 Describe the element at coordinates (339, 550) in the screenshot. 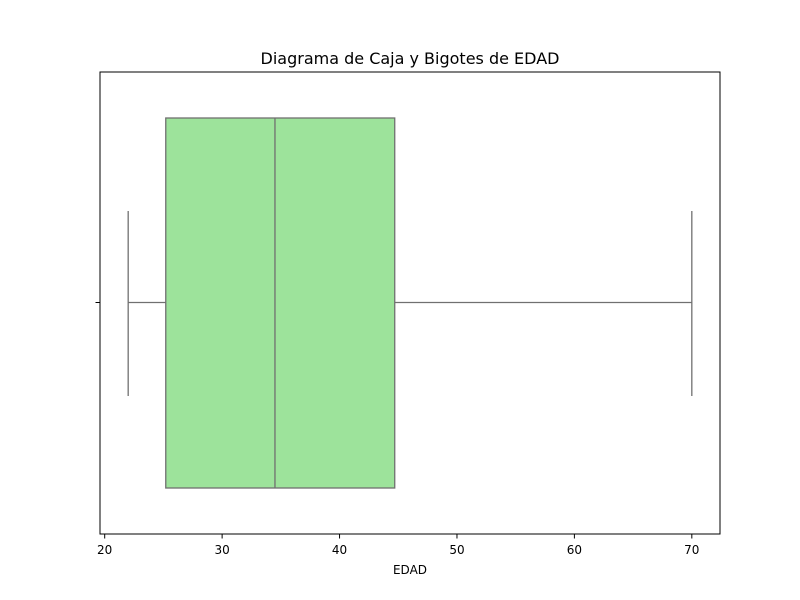

I see `x-tick-label: 40` at that location.